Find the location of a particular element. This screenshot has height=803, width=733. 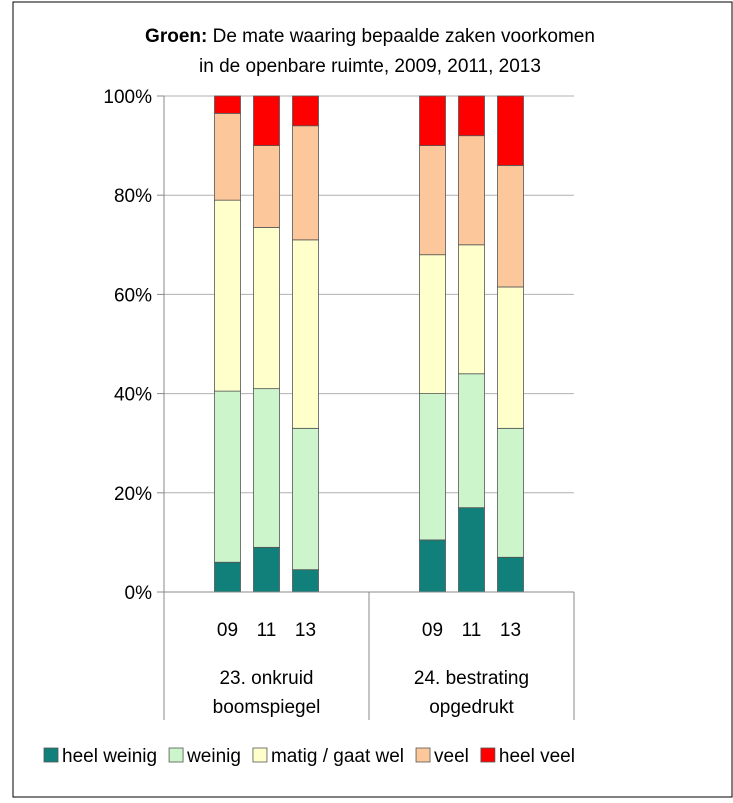

y-tick-label: 80% is located at coordinates (133, 196).